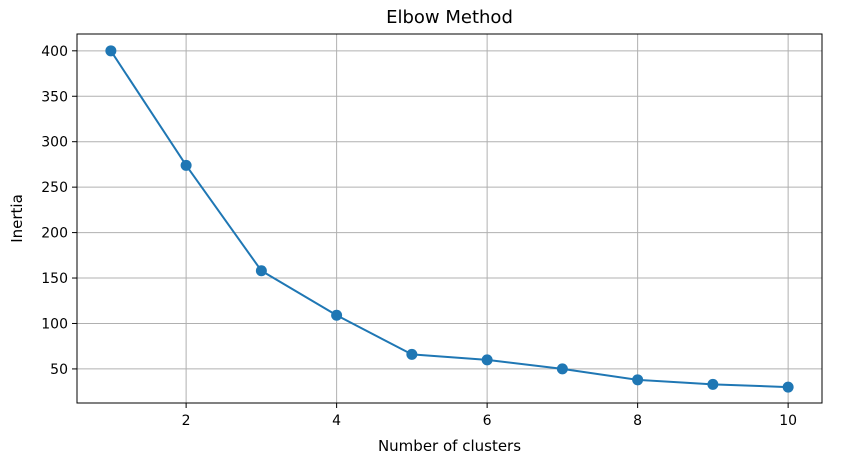 The image size is (843, 464). Describe the element at coordinates (54, 188) in the screenshot. I see `y-tick-label: 250` at that location.